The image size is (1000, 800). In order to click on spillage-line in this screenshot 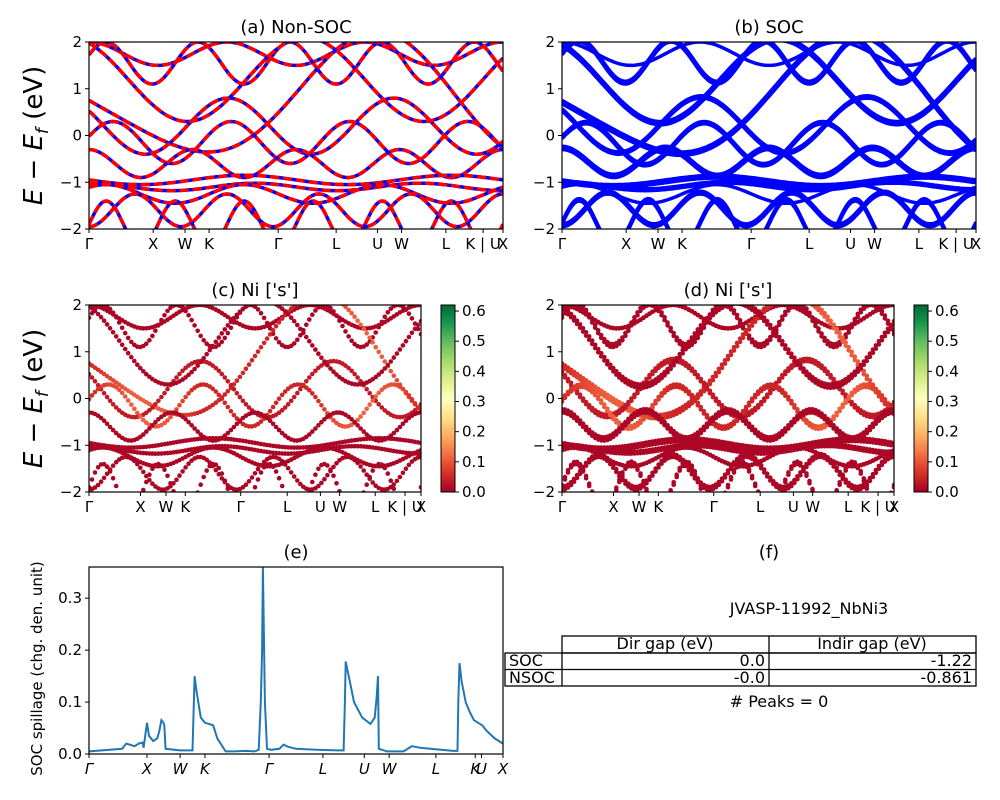, I will do `click(296, 660)`.